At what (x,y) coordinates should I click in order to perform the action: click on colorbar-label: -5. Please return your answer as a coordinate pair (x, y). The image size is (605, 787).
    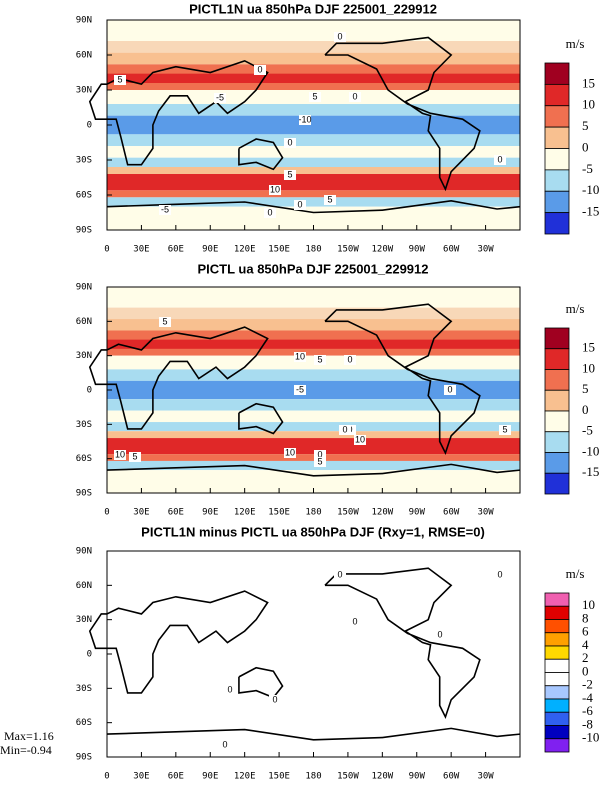
    Looking at the image, I should click on (587, 430).